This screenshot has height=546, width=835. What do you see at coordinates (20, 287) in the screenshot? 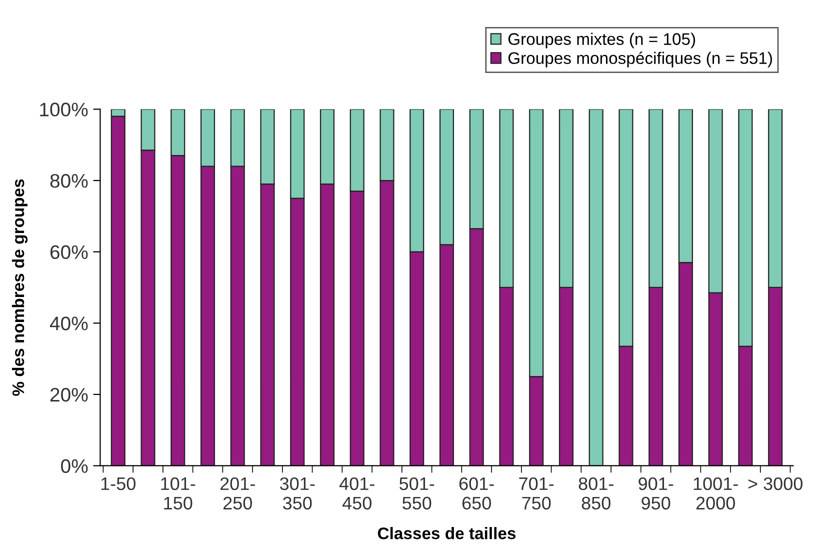
I see `y-axis-title: % des nombres de groupes` at bounding box center [20, 287].